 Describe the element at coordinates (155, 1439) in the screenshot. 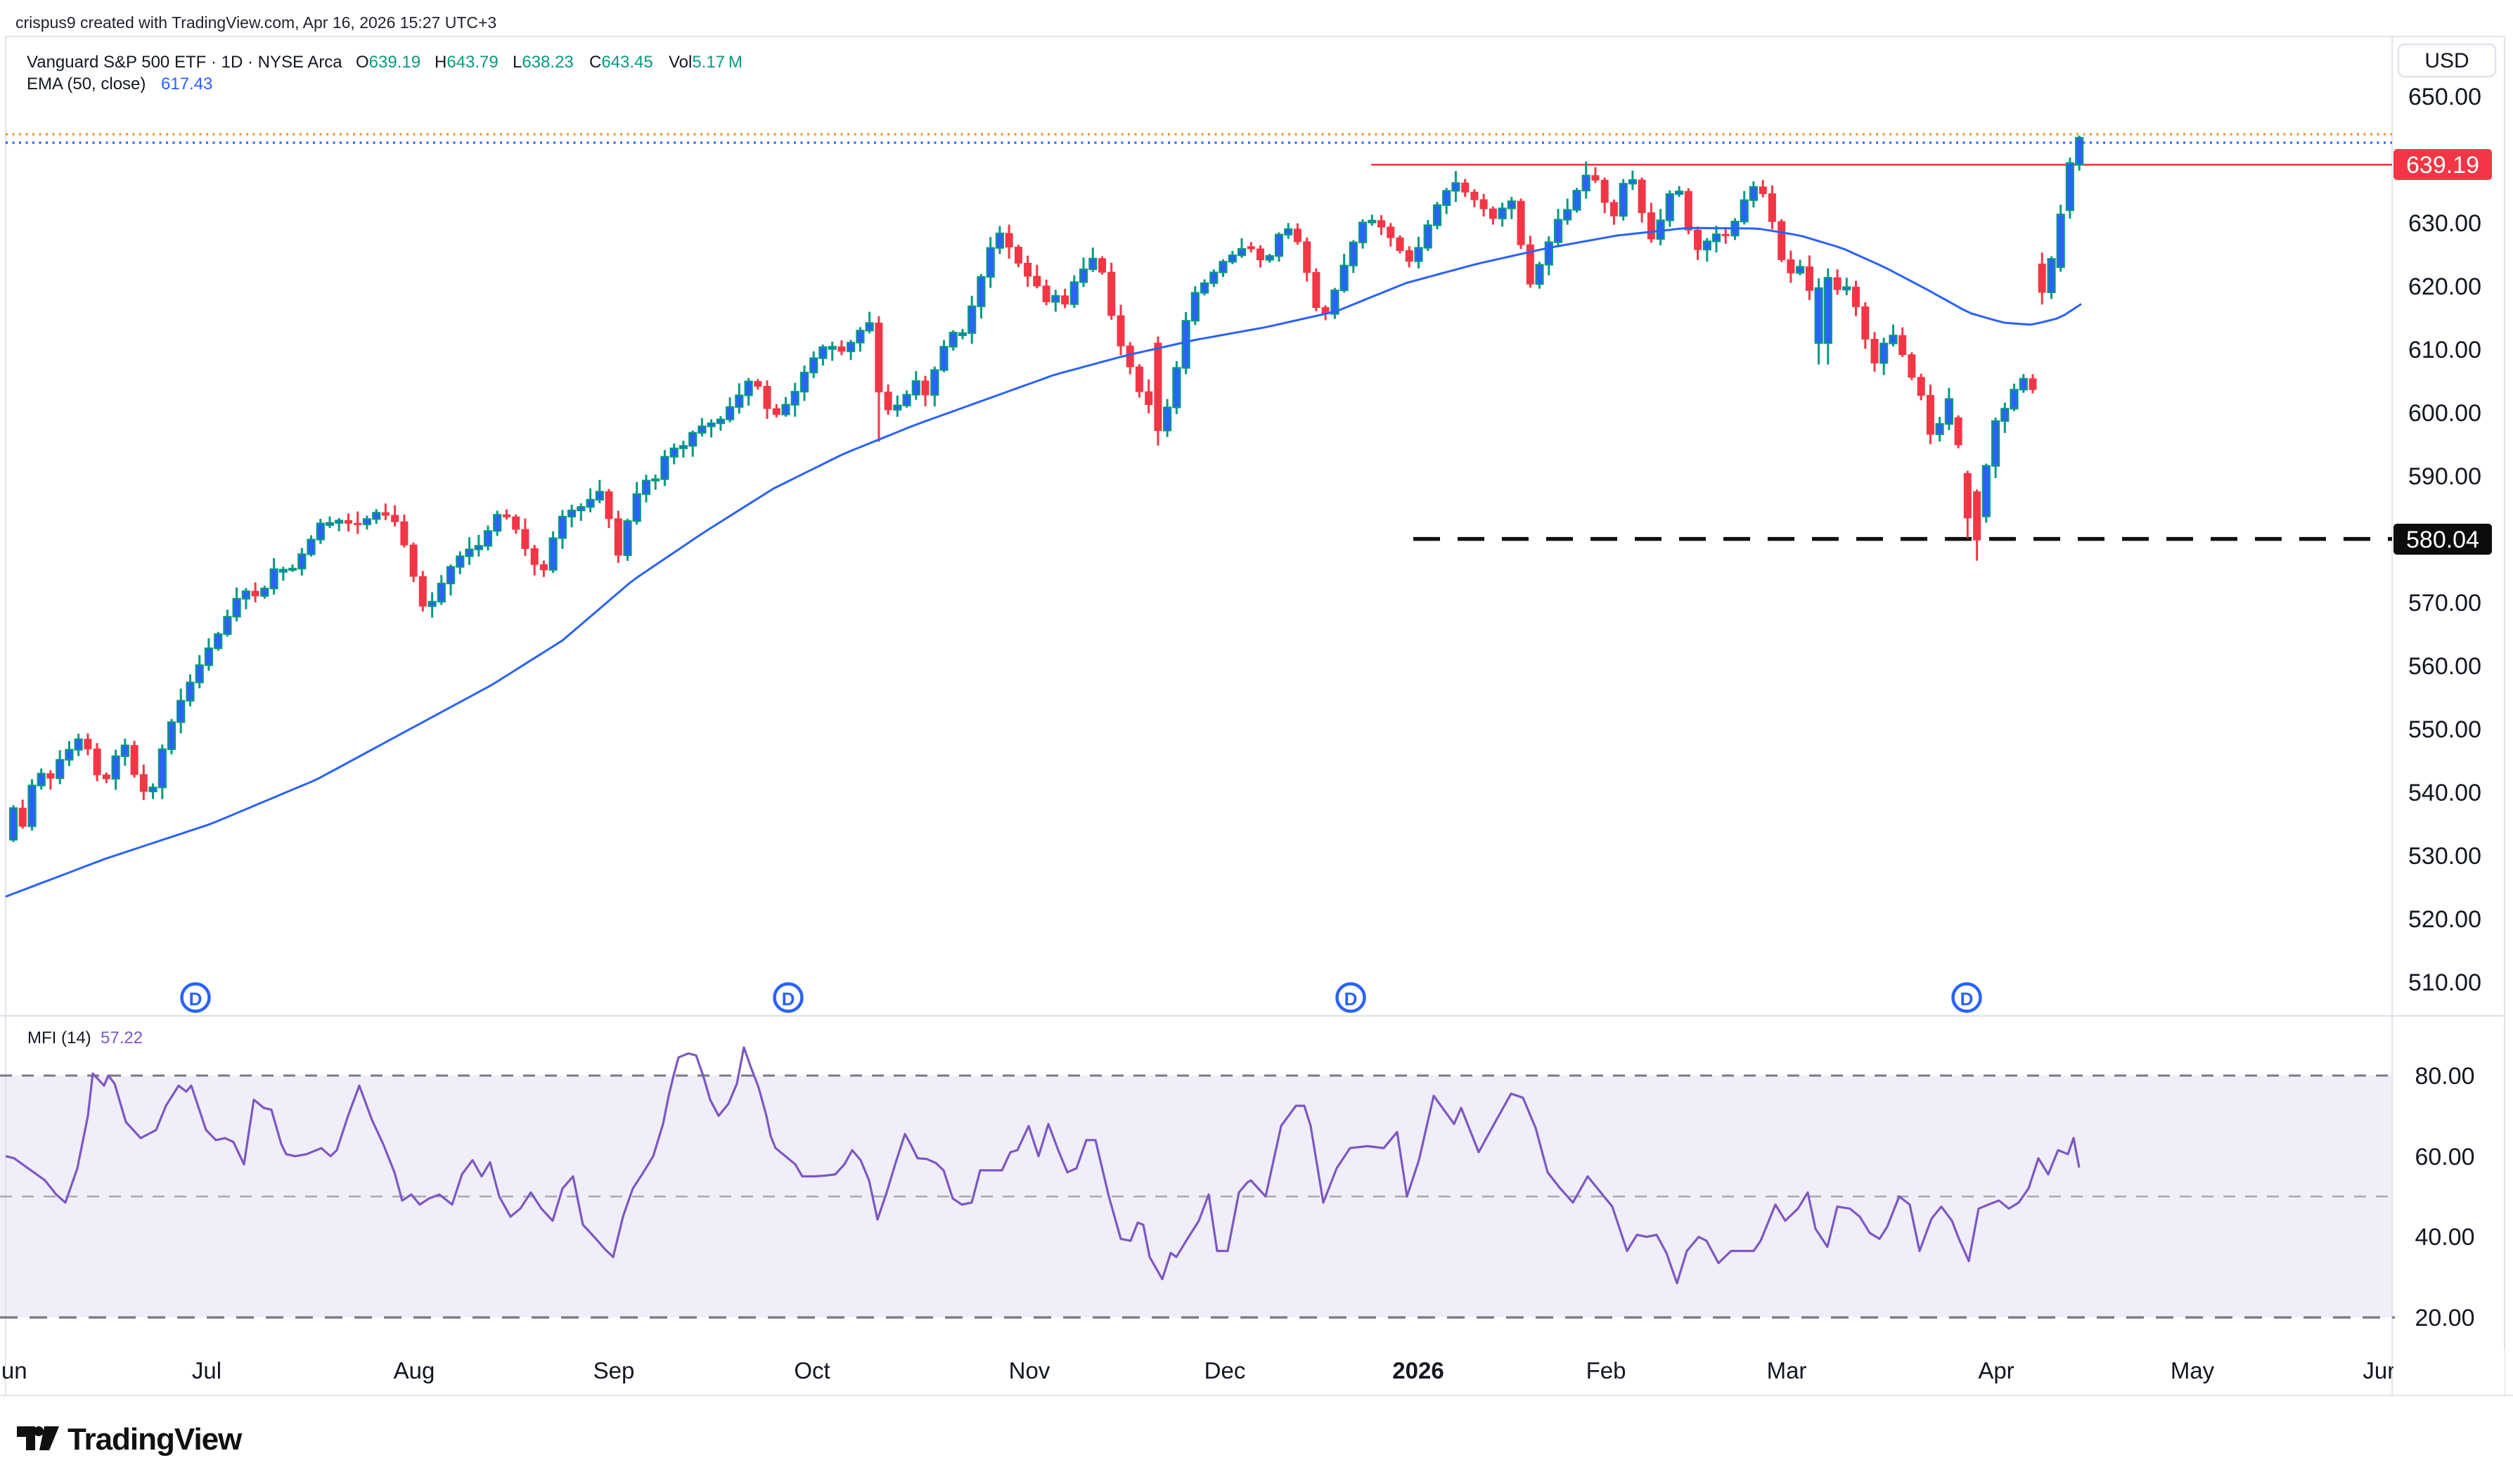

I see `svg-text: TradingView` at that location.